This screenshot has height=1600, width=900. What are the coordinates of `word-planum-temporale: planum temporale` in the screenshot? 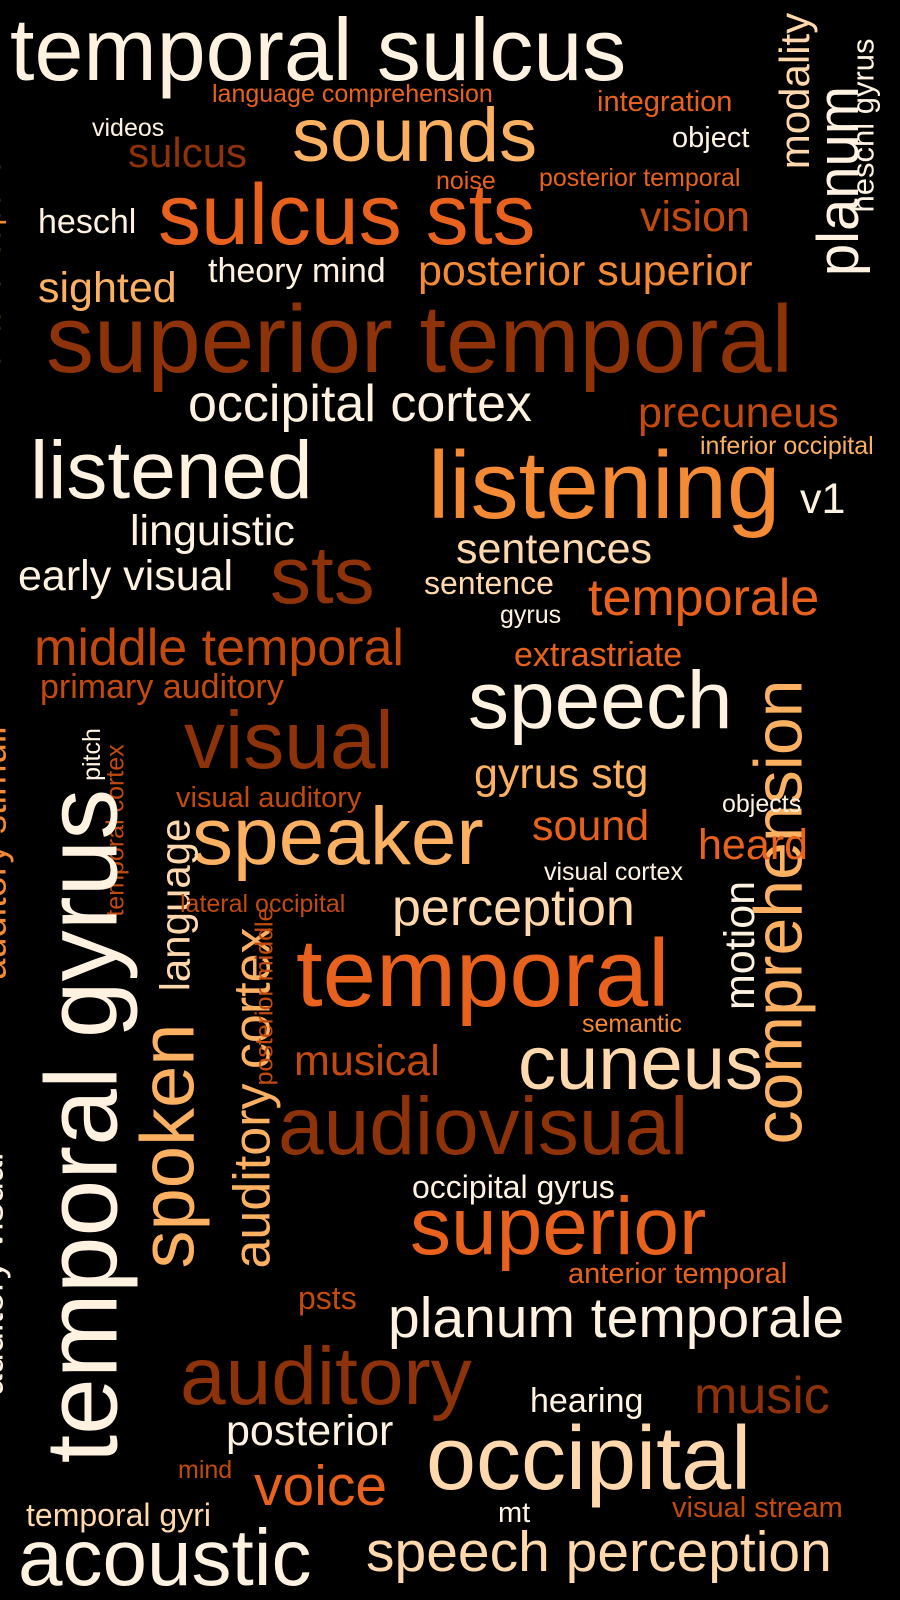 It's located at (616, 1318).